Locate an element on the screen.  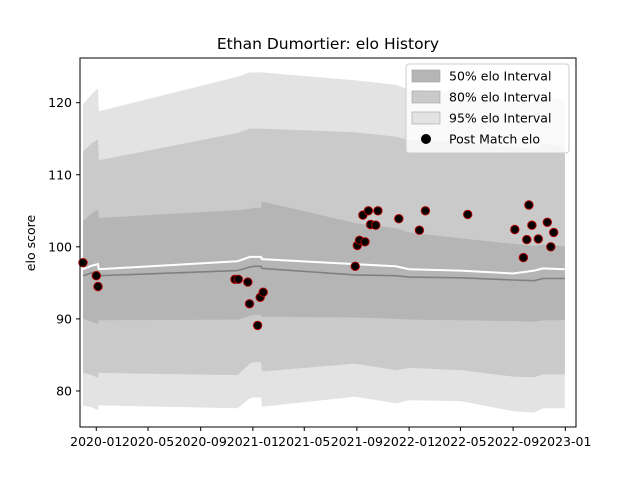
x-tick-label: 2021-09 is located at coordinates (357, 441).